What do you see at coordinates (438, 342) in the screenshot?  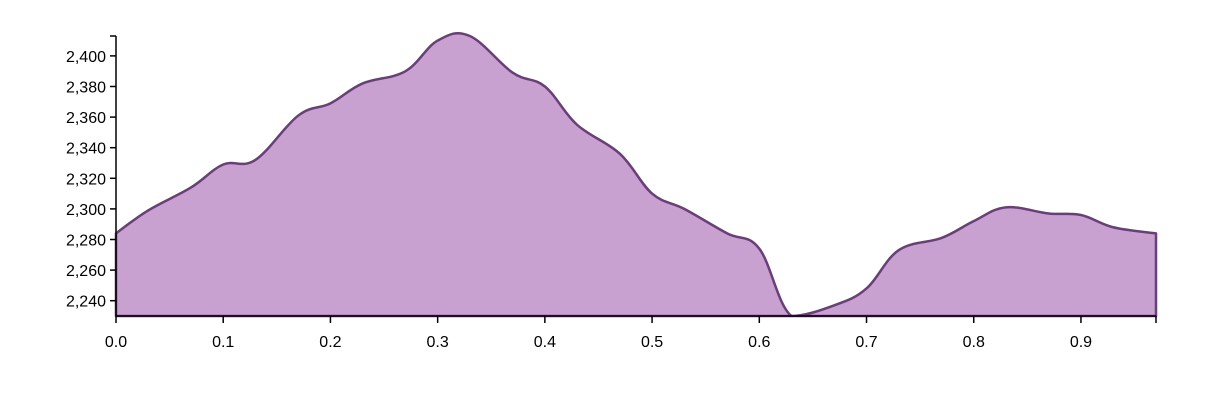 I see `x-tick-label: 0.3` at bounding box center [438, 342].